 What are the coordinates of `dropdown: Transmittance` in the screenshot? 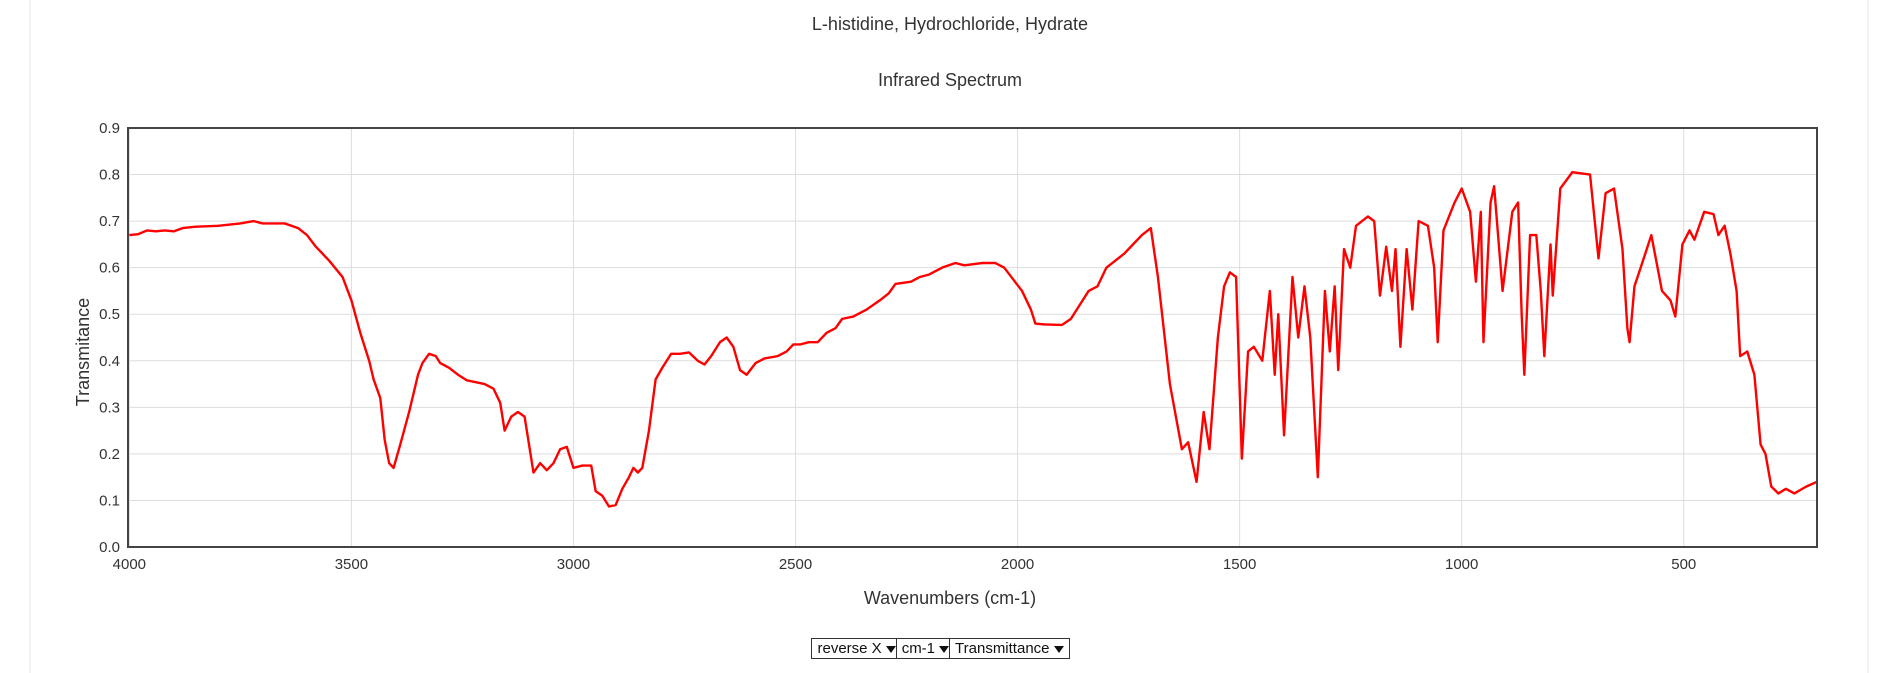 It's located at (1009, 648).